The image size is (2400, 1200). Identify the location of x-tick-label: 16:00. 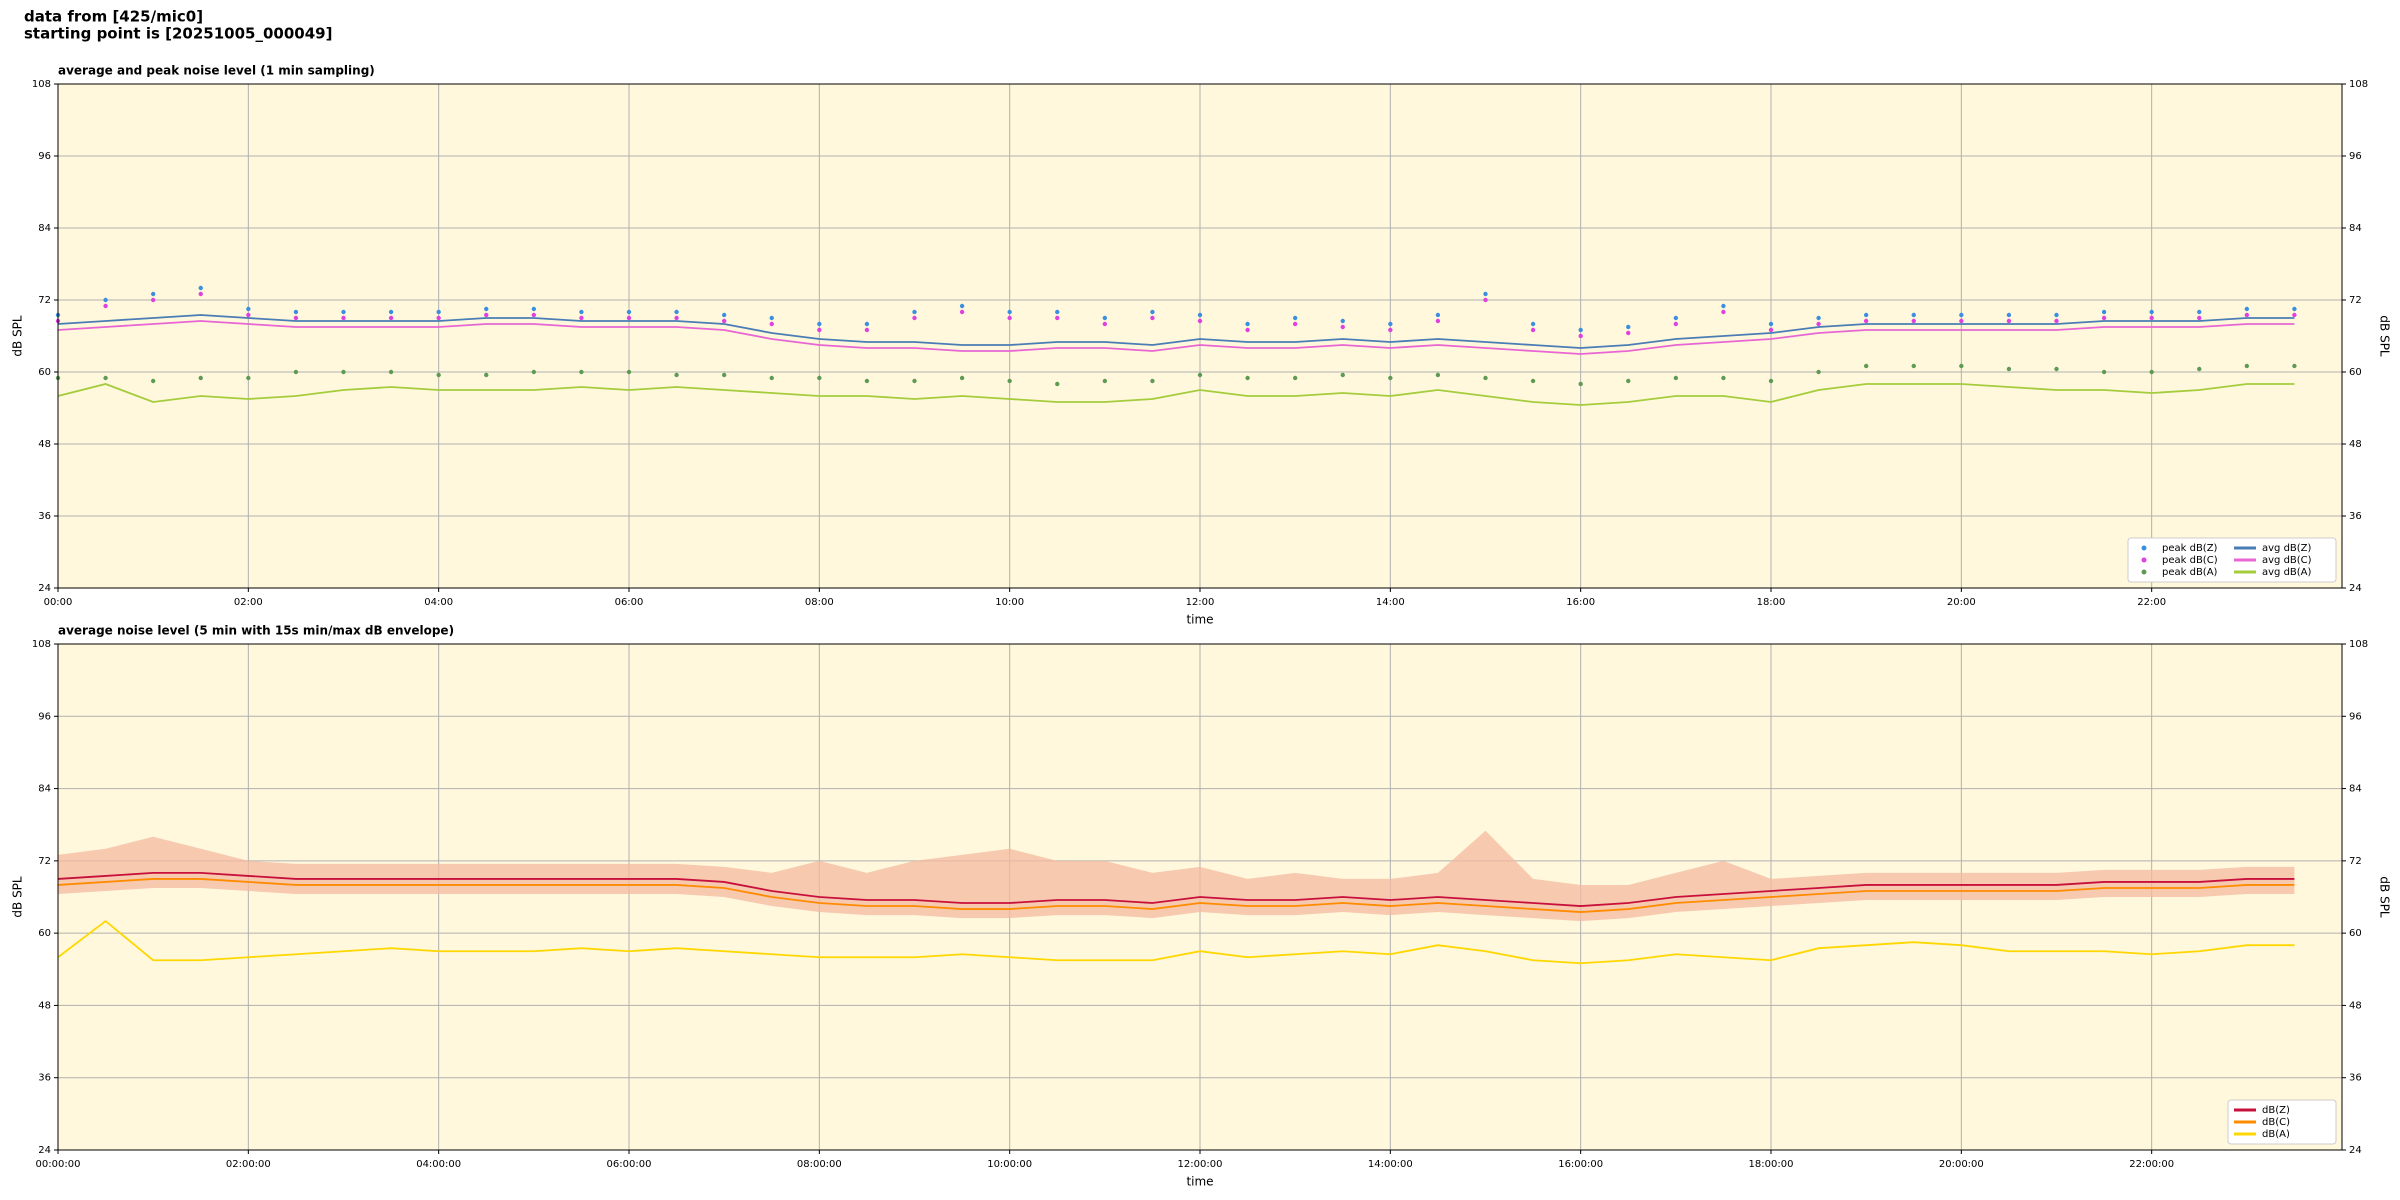
(1580, 602).